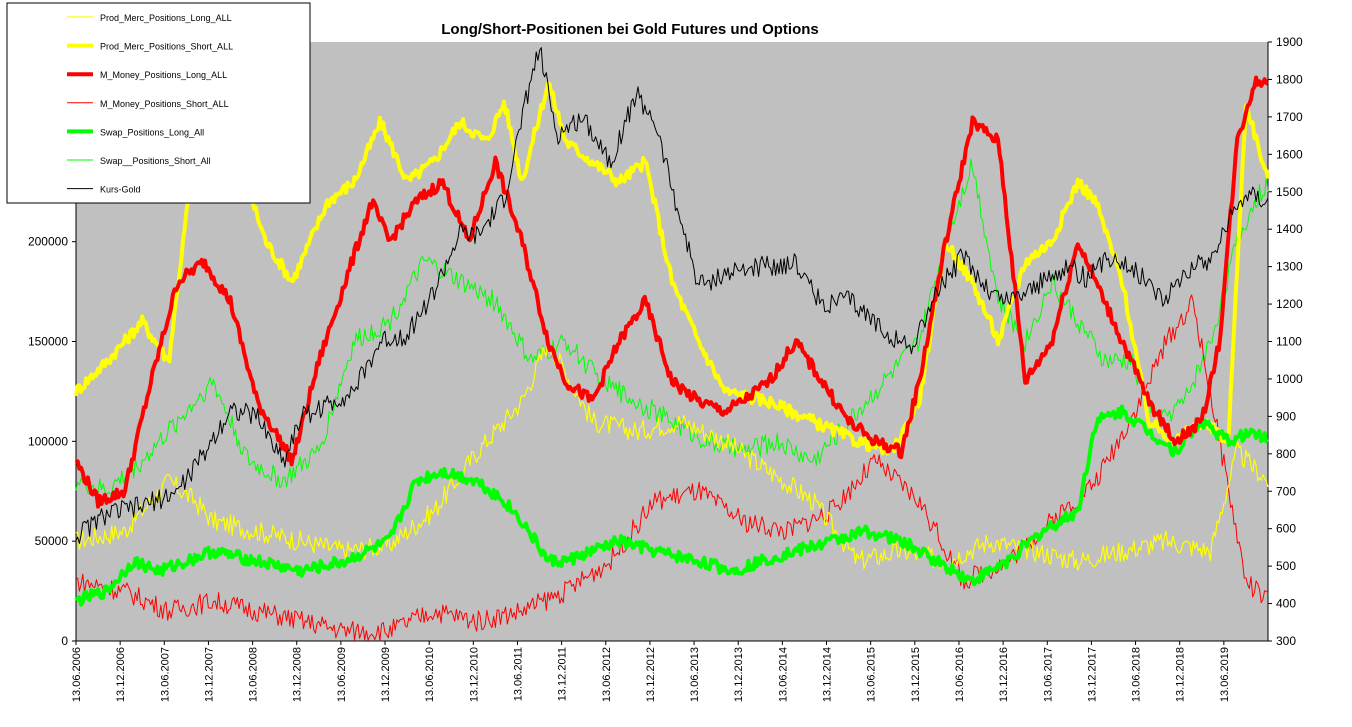 The height and width of the screenshot is (727, 1352). What do you see at coordinates (1289, 379) in the screenshot?
I see `y-right-tick-label: 1000` at bounding box center [1289, 379].